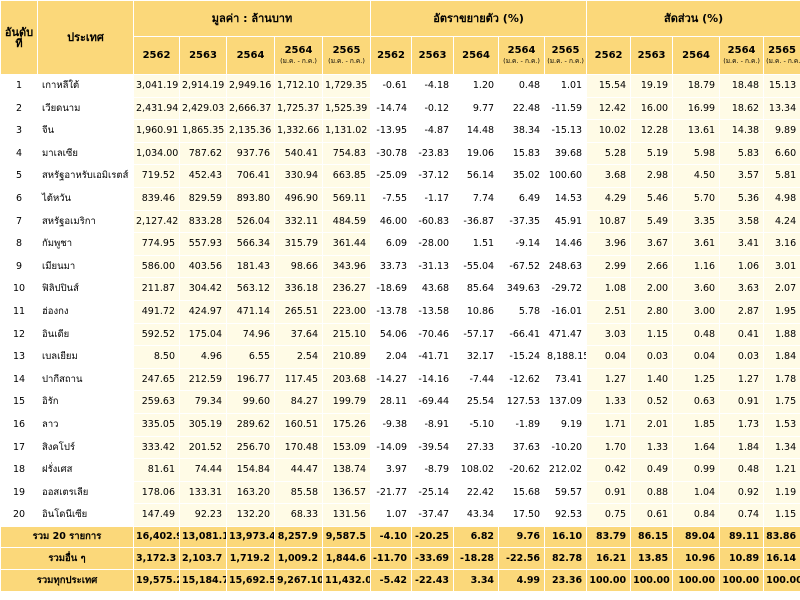  What do you see at coordinates (391, 515) in the screenshot?
I see `growth-cell: 1.07` at bounding box center [391, 515].